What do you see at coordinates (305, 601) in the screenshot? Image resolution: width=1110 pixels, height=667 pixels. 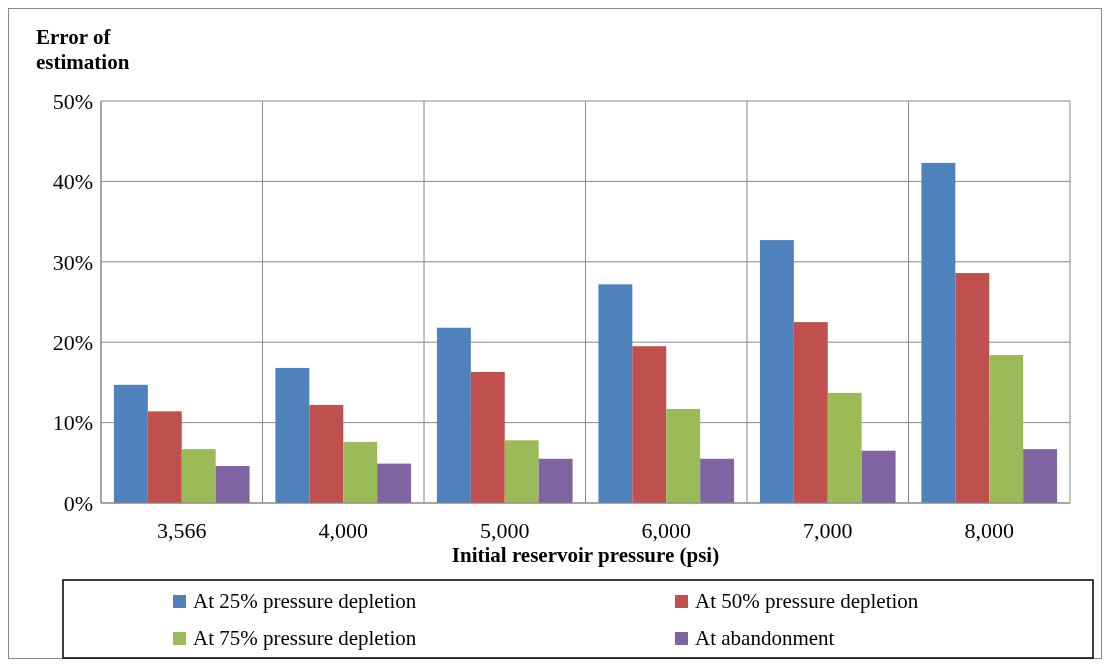 I see `legend-label: At 25% pressure depletion` at bounding box center [305, 601].